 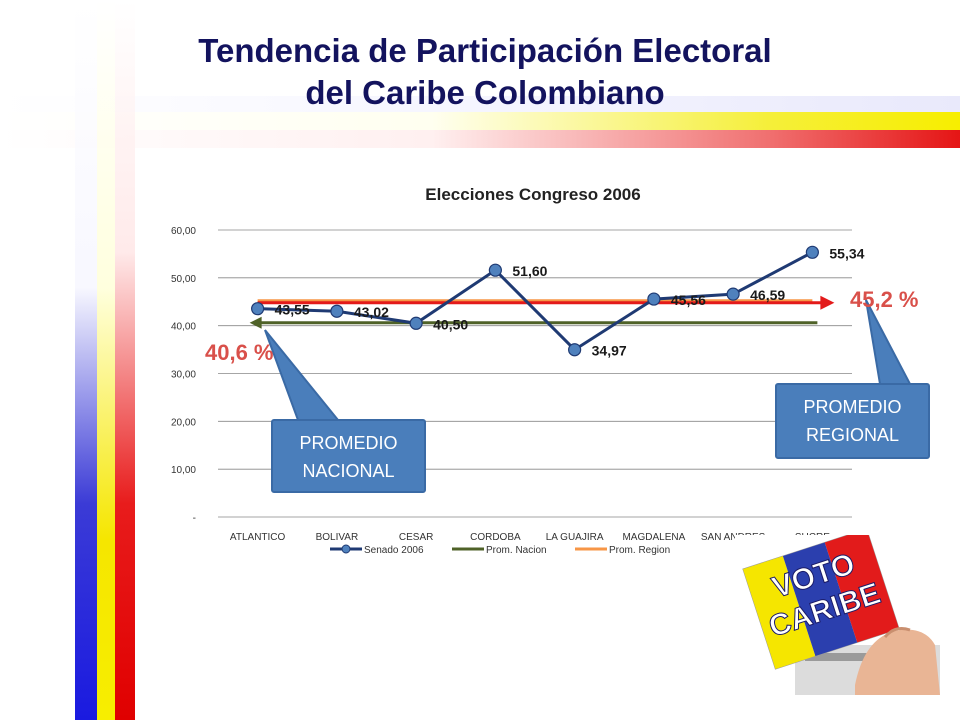 I want to click on callout-promedio-nacional: PROMEDIO NACIONAL, so click(x=348, y=456).